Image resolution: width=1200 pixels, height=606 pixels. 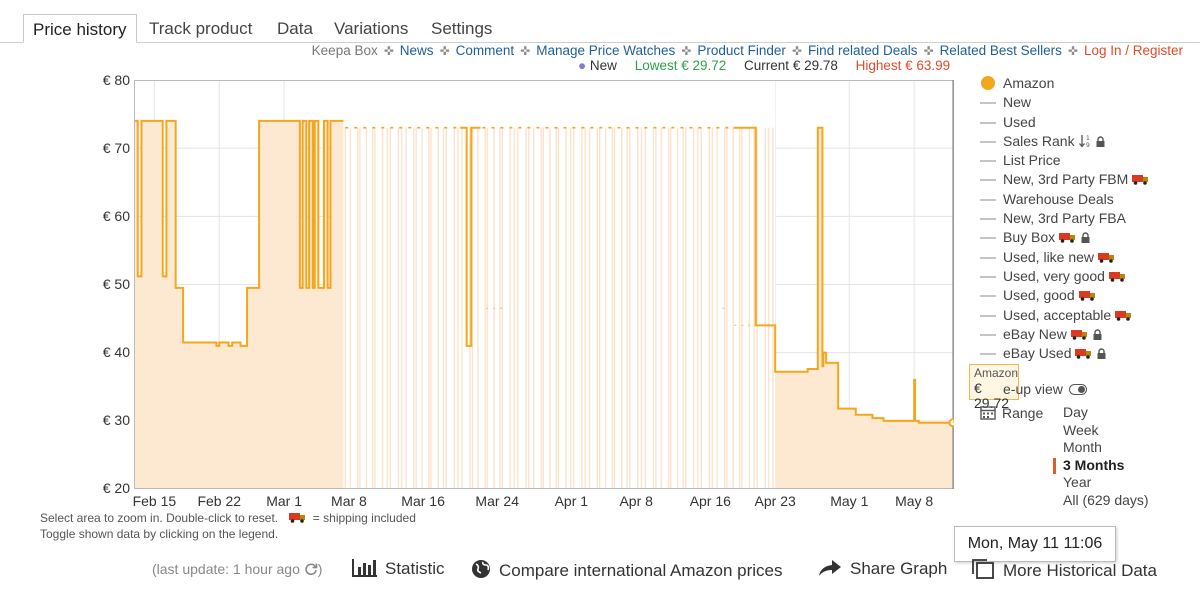 What do you see at coordinates (1000, 50) in the screenshot?
I see `related-best-sellers-link: Related Best Sellers` at bounding box center [1000, 50].